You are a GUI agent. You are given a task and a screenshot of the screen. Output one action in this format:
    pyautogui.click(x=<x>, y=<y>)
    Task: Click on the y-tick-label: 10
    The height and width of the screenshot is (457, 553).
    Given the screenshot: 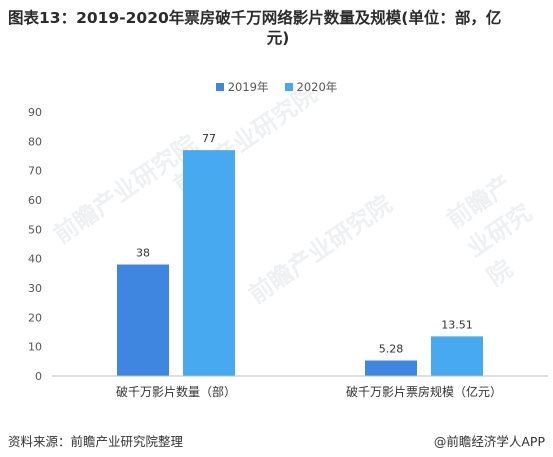 What is the action you would take?
    pyautogui.click(x=35, y=347)
    